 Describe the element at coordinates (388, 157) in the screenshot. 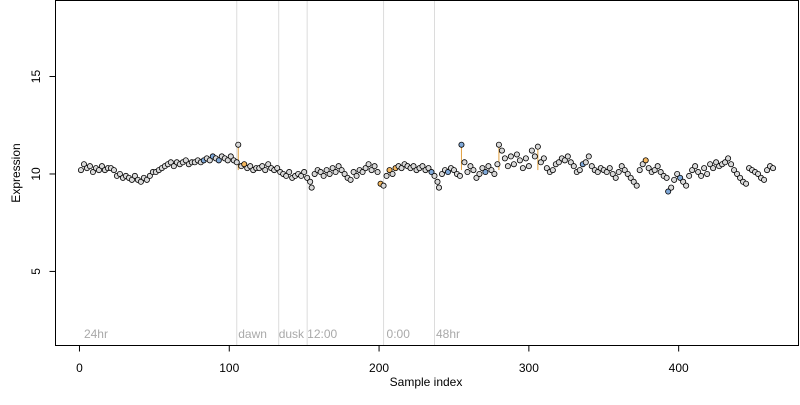

I see `highlight-stems` at that location.